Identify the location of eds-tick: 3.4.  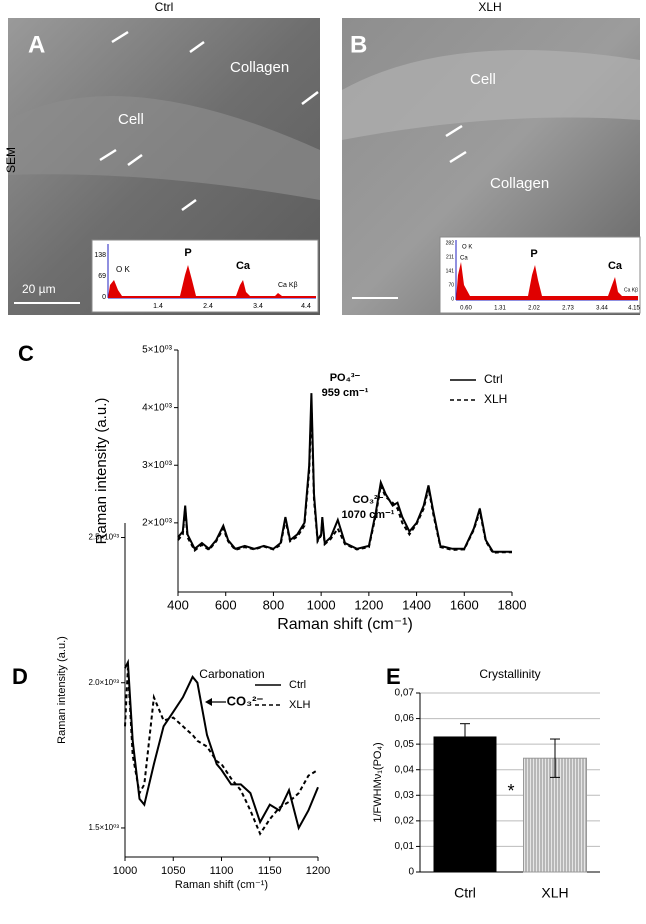
(258, 306).